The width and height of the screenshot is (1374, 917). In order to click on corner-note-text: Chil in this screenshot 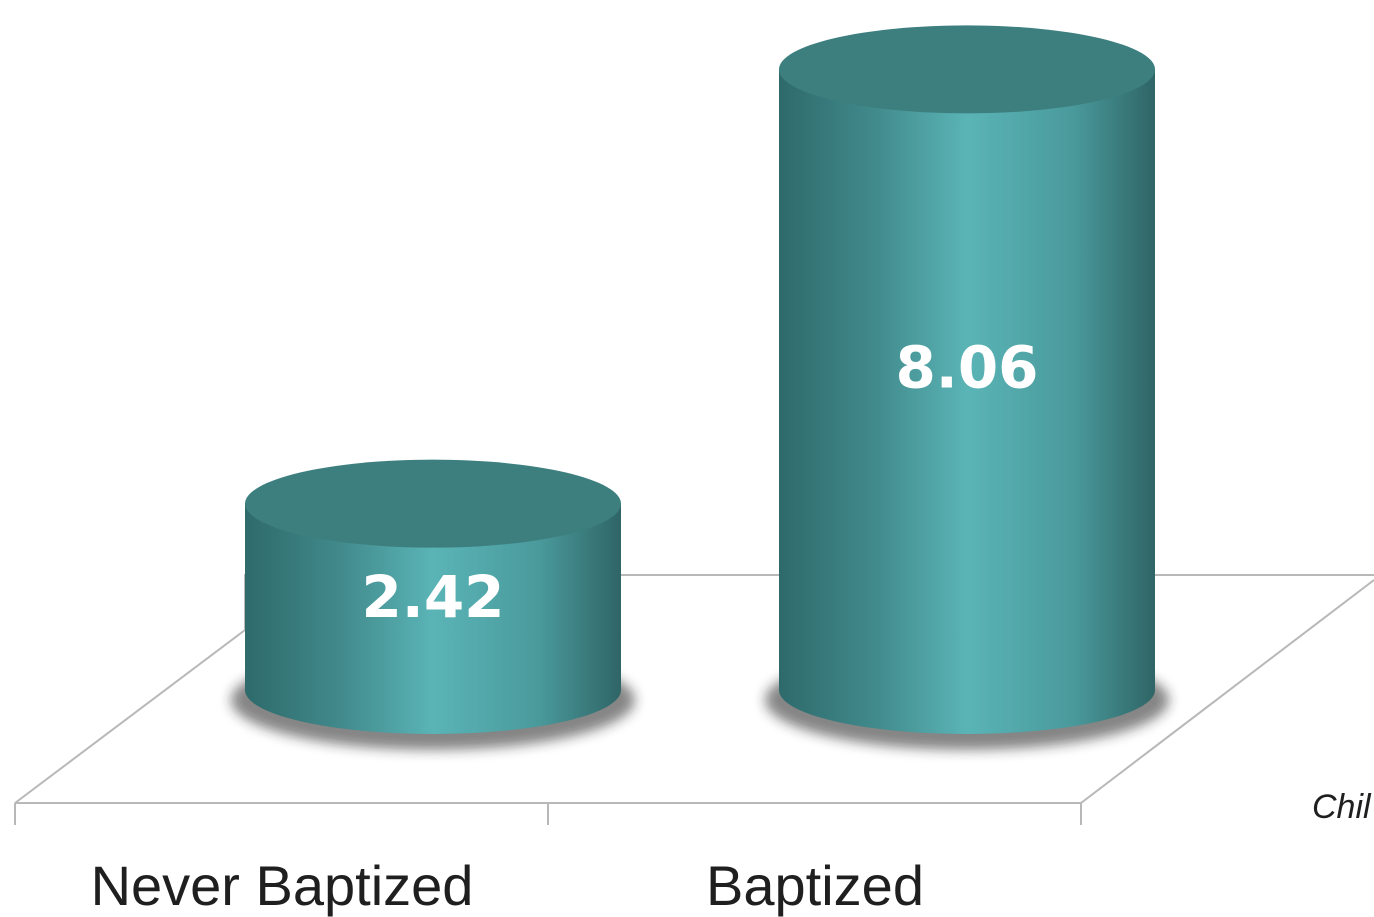, I will do `click(1342, 807)`.